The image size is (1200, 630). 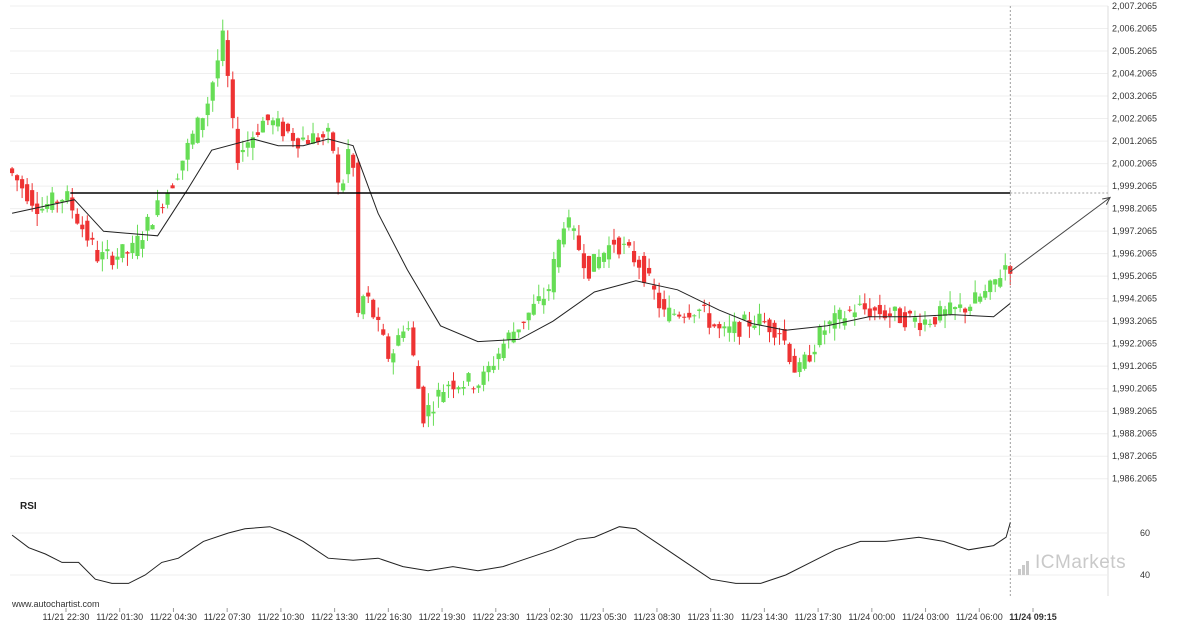 What do you see at coordinates (559, 554) in the screenshot?
I see `rsi-grid-lines` at bounding box center [559, 554].